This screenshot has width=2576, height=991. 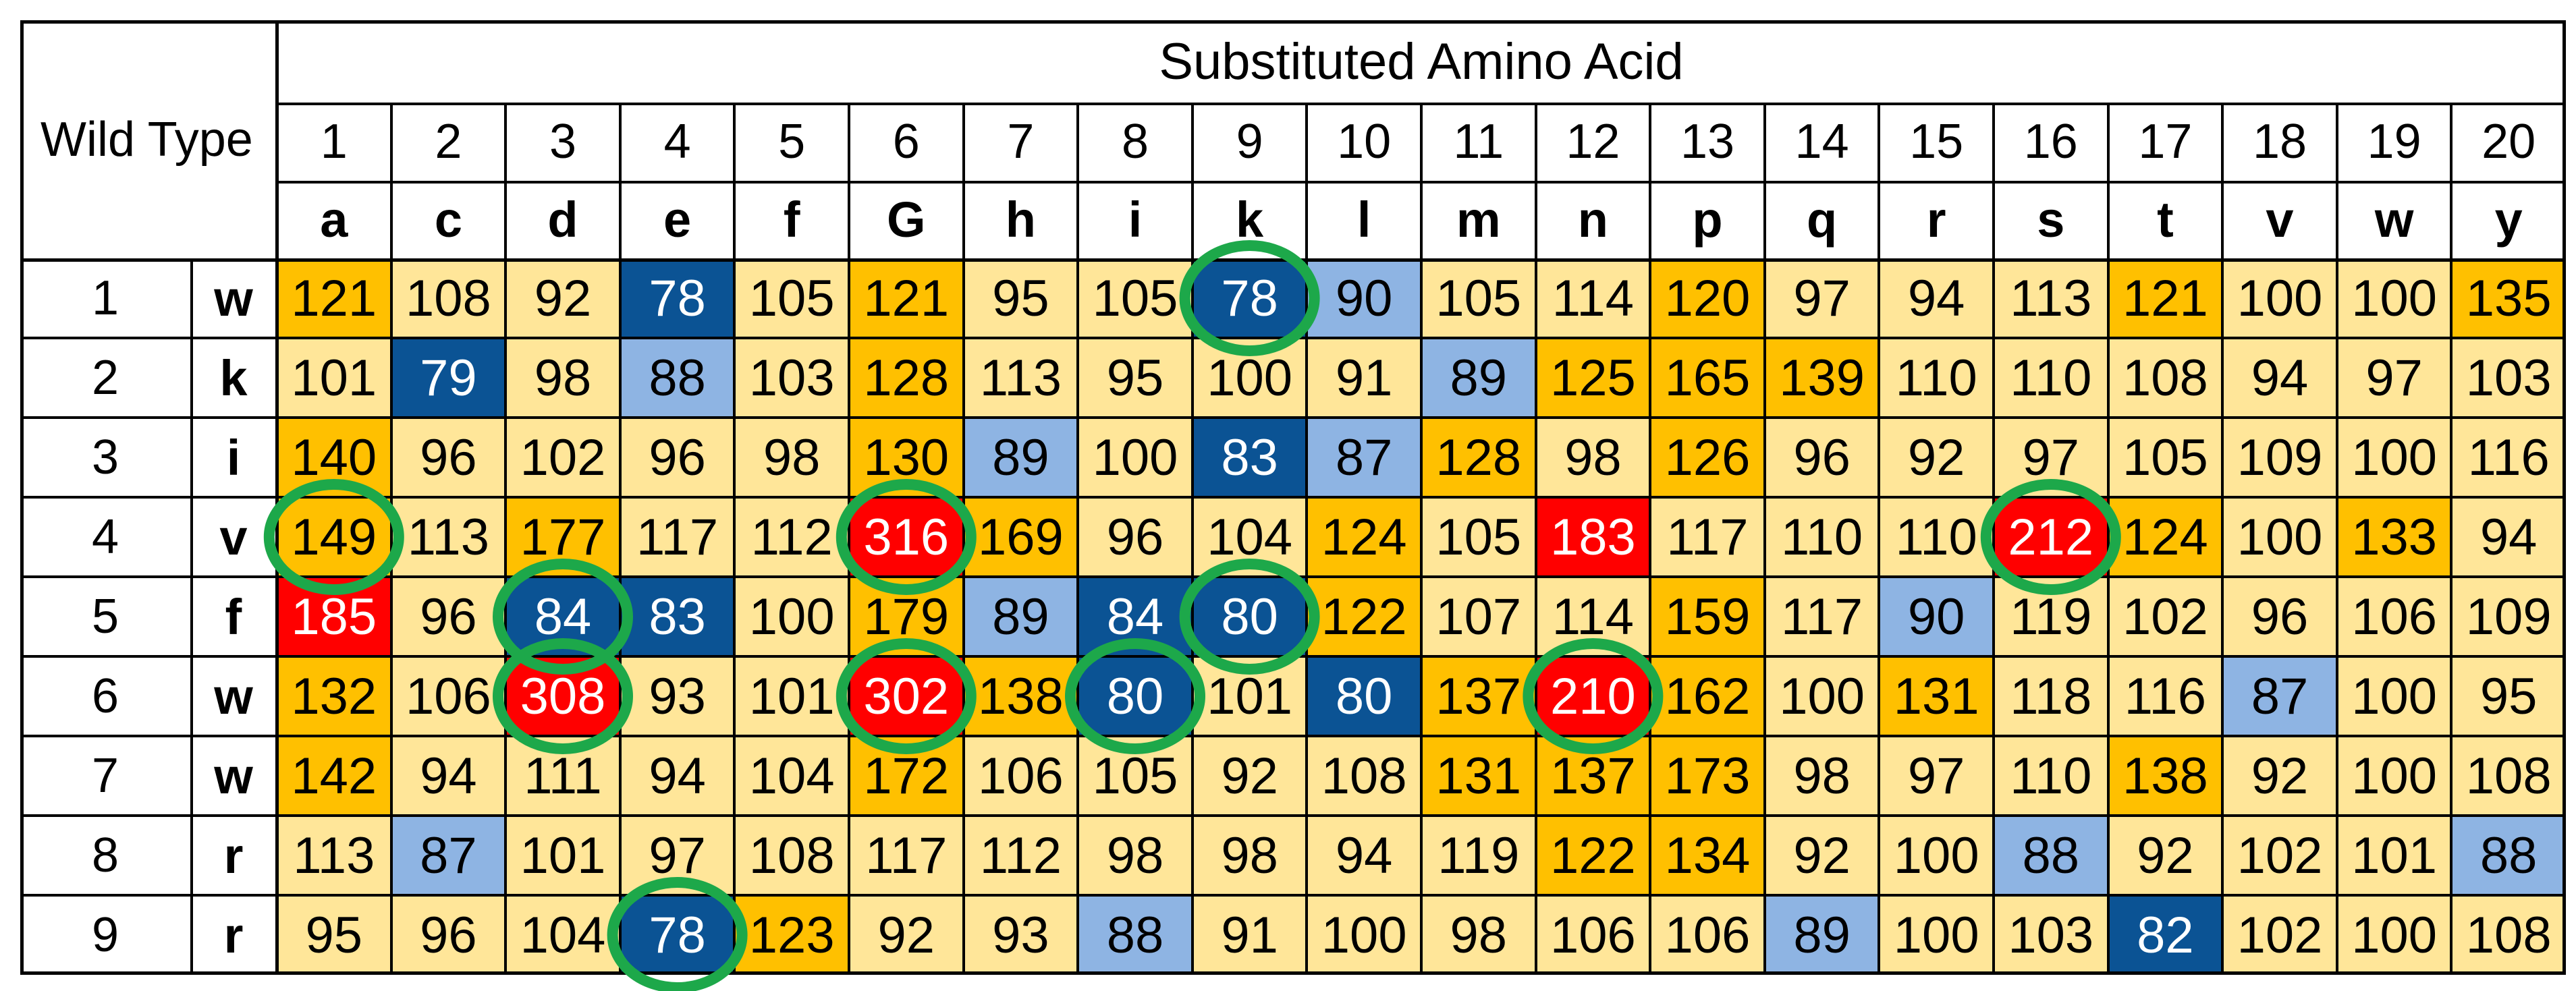 I want to click on value-cell: 131, so click(x=1936, y=696).